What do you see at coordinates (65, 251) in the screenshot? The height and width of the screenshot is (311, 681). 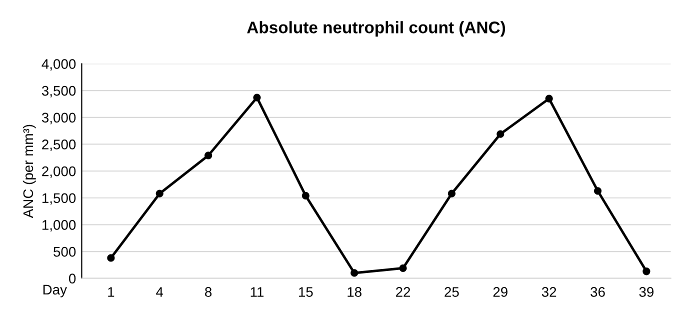 I see `y-tick-label: 500` at bounding box center [65, 251].